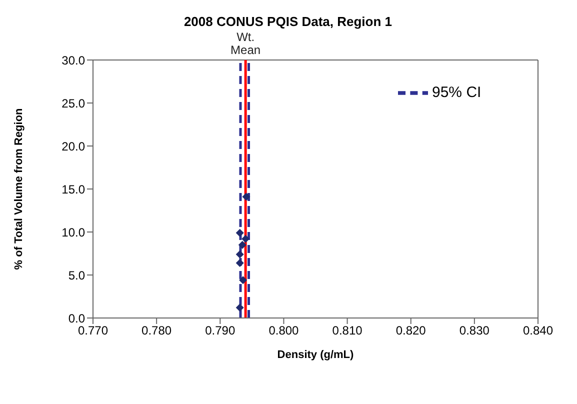  I want to click on y-tick-label: 25.0, so click(74, 103).